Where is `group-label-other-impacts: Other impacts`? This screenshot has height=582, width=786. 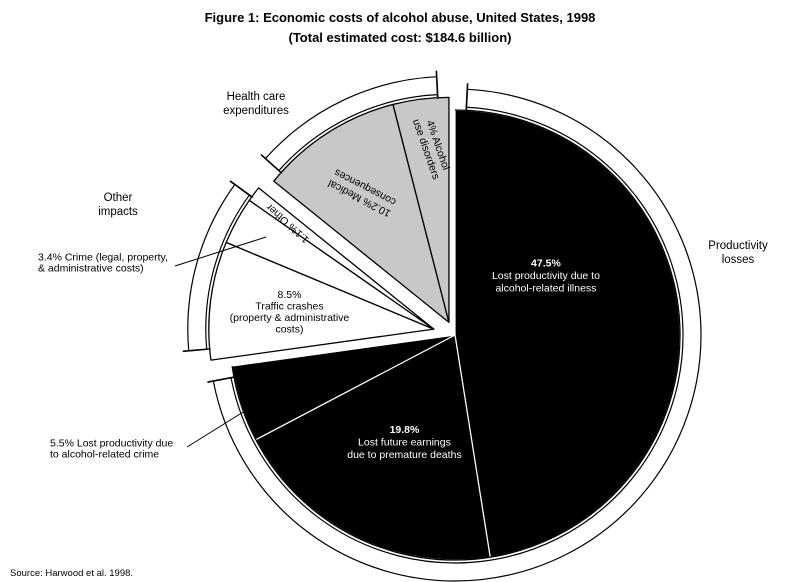 group-label-other-impacts: Other impacts is located at coordinates (118, 205).